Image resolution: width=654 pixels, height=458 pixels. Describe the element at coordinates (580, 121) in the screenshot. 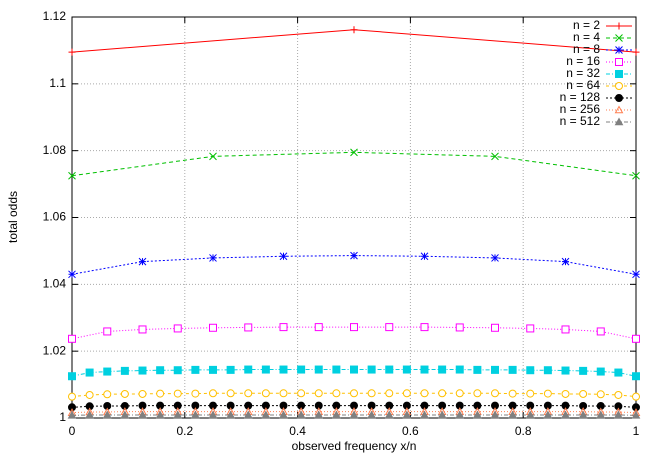

I see `legend-label: n = 512` at that location.